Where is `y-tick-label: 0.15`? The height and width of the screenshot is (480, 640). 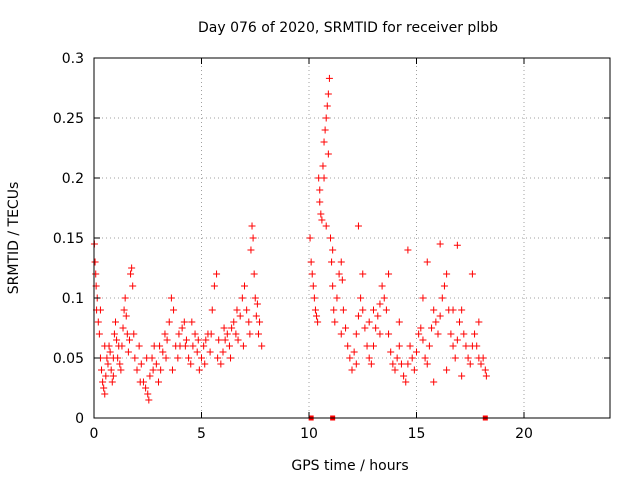
y-tick-label: 0.15 is located at coordinates (68, 239).